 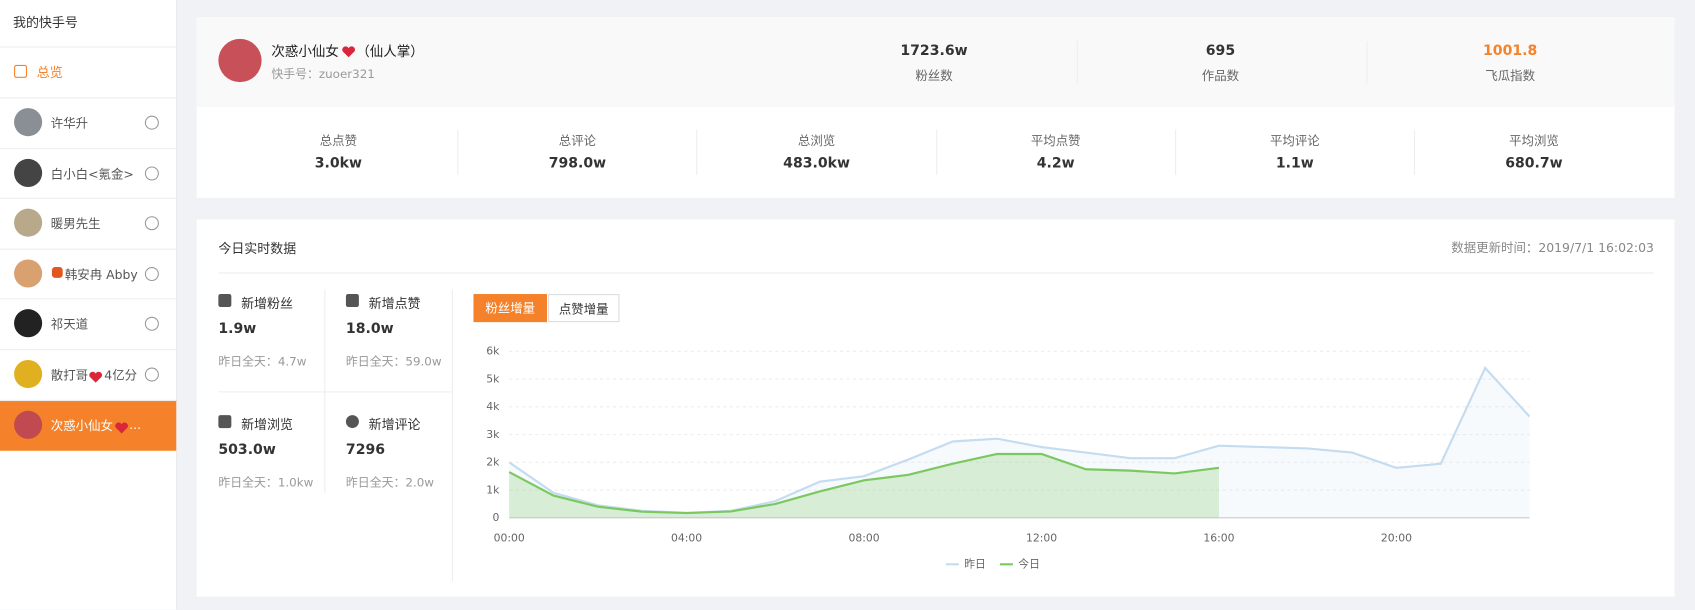 What do you see at coordinates (493, 378) in the screenshot?
I see `y-tick-label: 5k` at bounding box center [493, 378].